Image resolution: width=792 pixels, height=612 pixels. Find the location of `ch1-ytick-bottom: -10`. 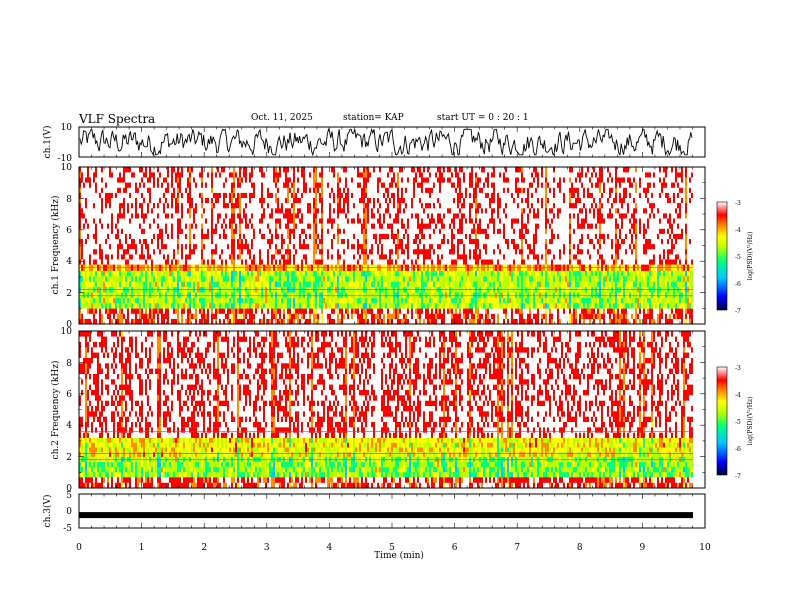

ch1-ytick-bottom: -10 is located at coordinates (65, 159).